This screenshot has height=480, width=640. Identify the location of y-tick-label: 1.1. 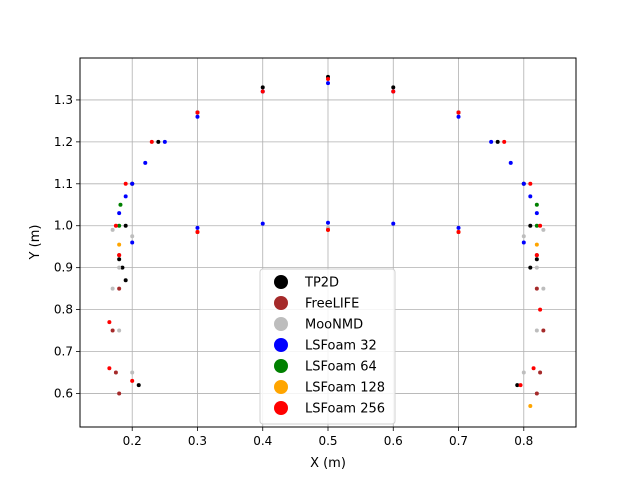
(63, 184).